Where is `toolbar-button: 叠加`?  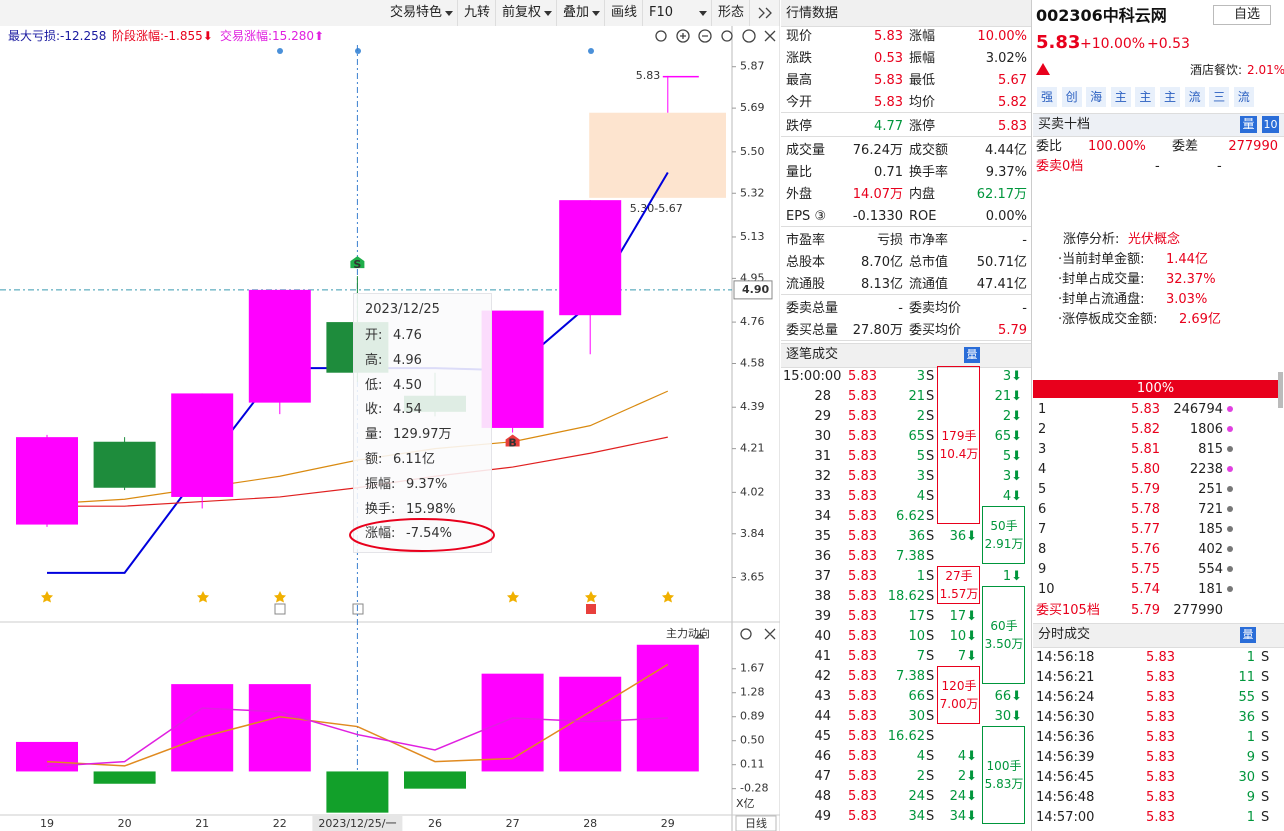
toolbar-button: 叠加 is located at coordinates (581, 13).